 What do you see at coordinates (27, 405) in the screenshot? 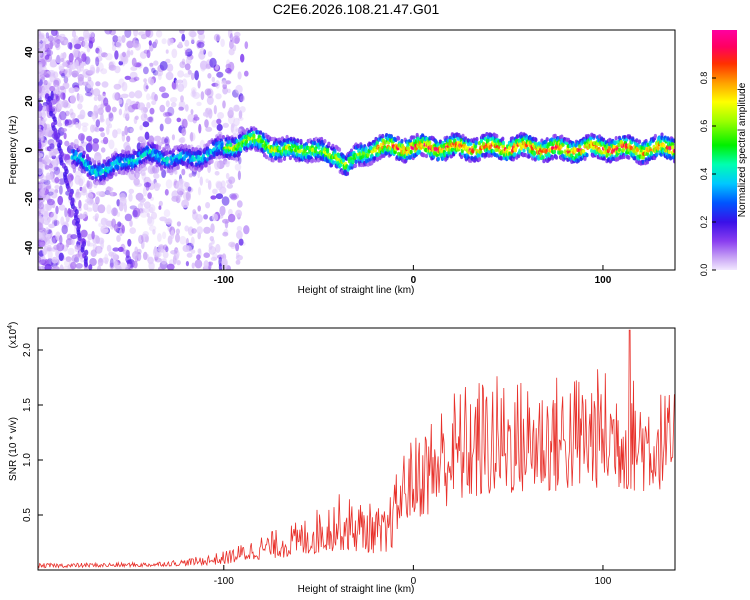
I see `snr-y-tick-label: 1.5` at bounding box center [27, 405].